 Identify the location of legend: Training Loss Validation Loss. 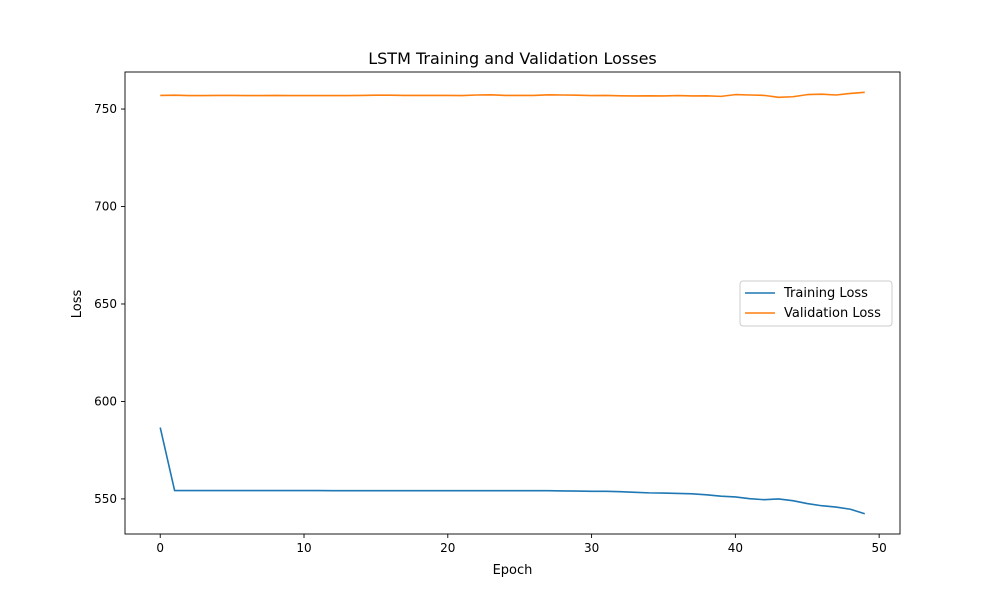
(816, 303).